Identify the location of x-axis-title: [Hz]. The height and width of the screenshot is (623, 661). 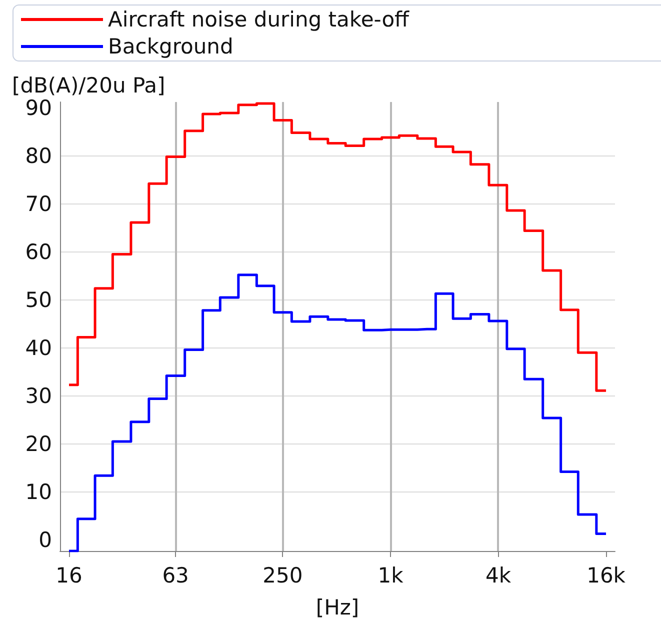
(338, 608).